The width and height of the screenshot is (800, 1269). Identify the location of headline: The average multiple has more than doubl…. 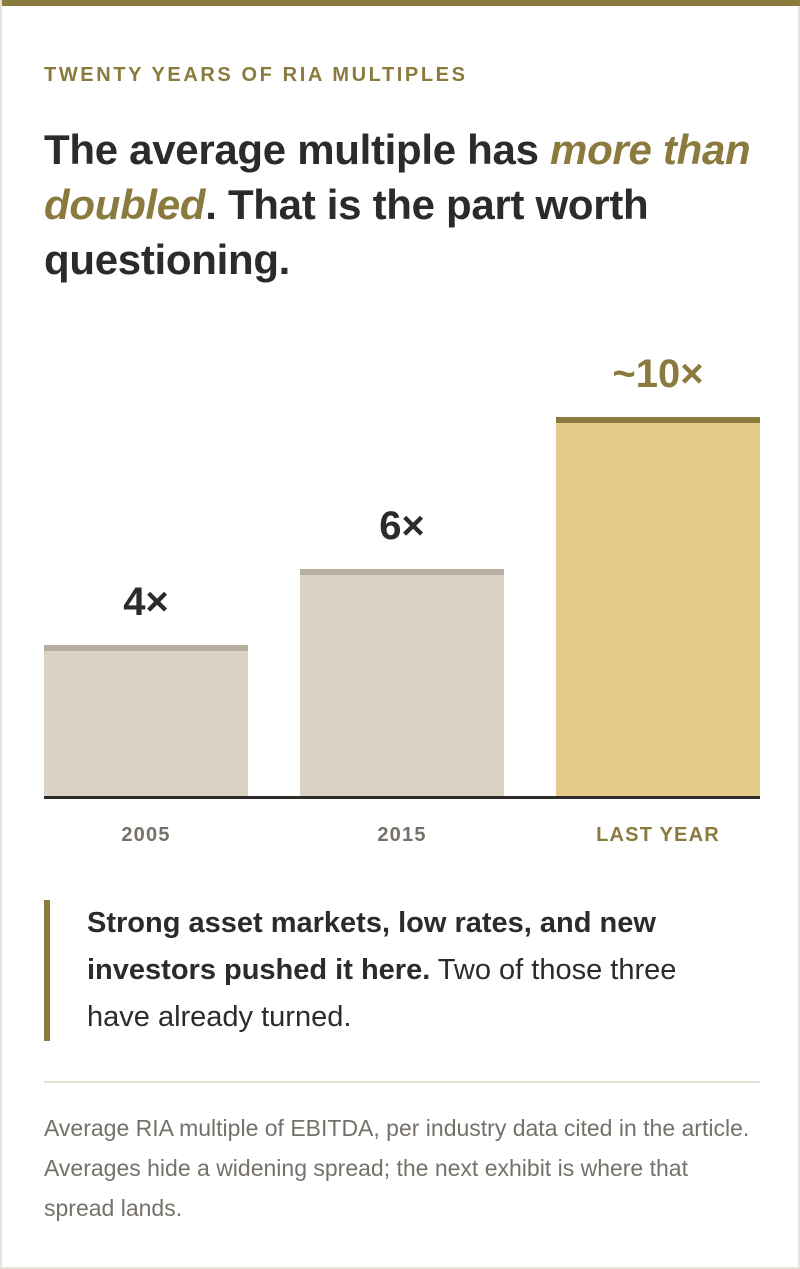
(404, 204).